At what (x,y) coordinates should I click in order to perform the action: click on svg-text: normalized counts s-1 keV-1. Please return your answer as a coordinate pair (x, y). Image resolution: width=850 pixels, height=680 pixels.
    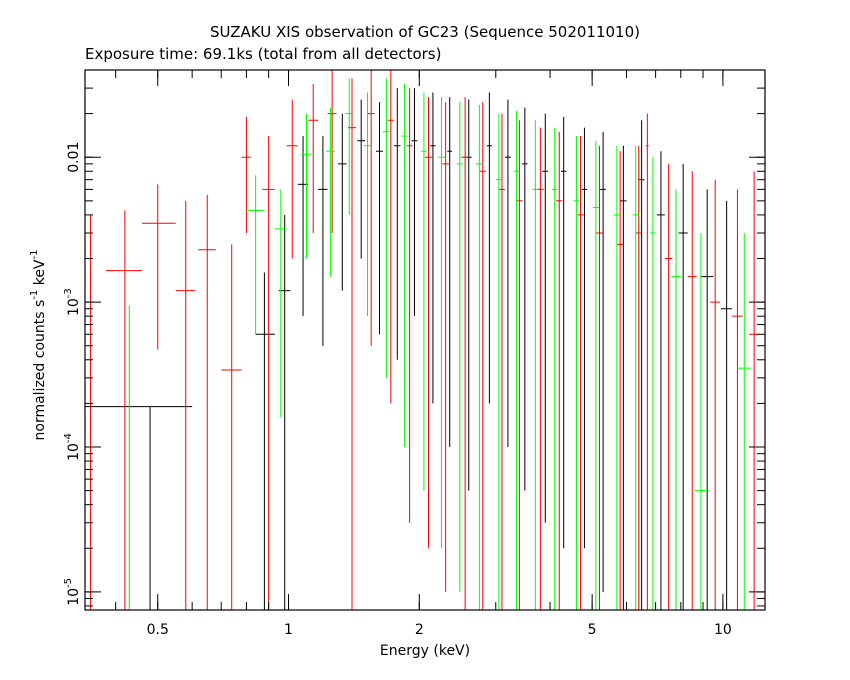
    Looking at the image, I should click on (38, 345).